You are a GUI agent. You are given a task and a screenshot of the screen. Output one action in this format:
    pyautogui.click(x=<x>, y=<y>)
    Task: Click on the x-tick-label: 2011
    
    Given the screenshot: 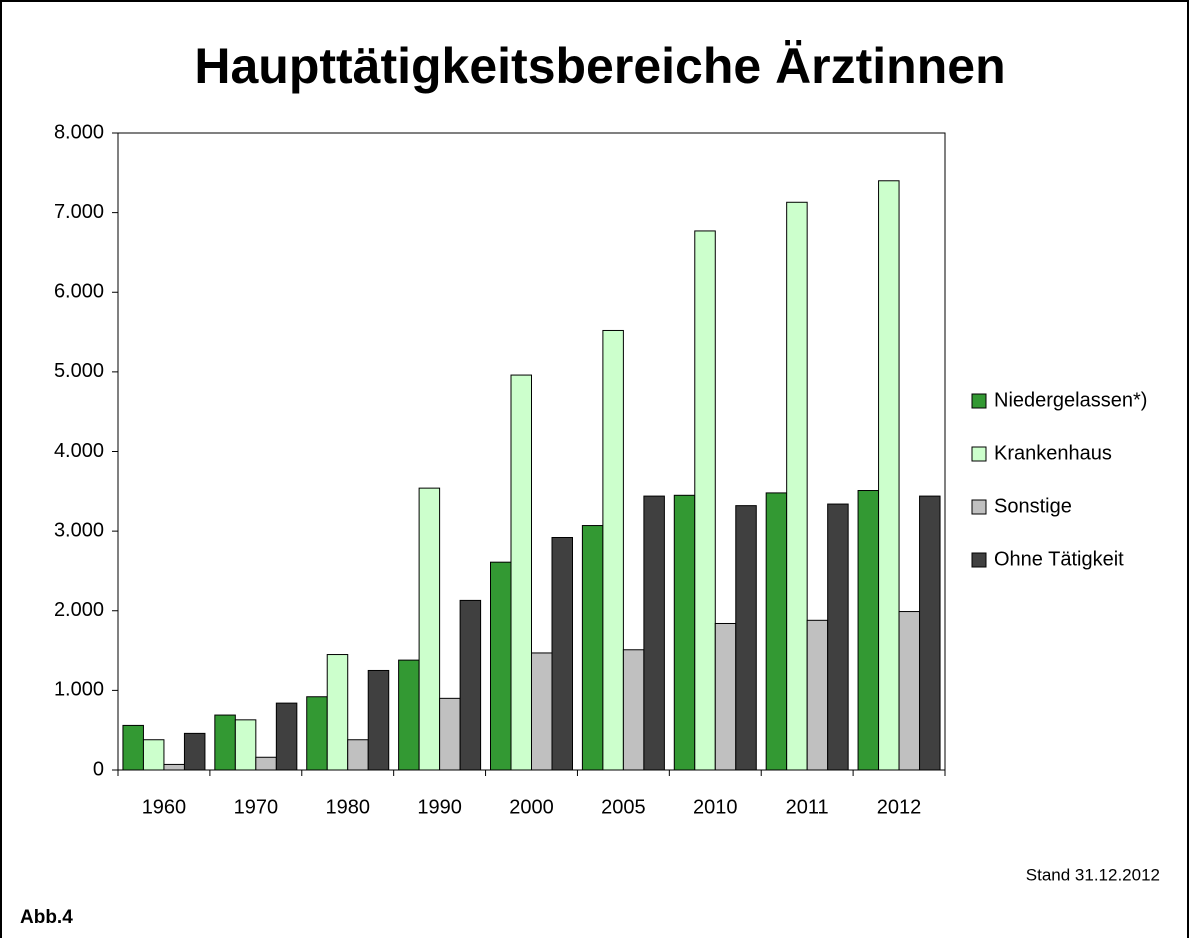 What is the action you would take?
    pyautogui.click(x=807, y=807)
    